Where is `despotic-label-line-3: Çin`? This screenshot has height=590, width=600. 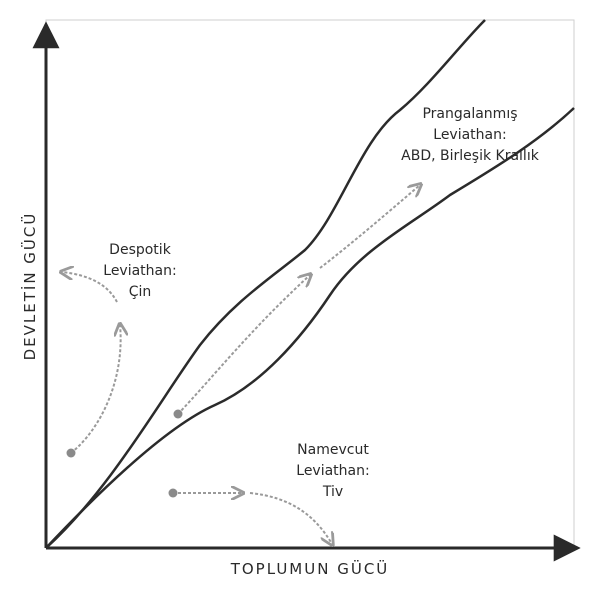
despotic-label-line-3: Çin is located at coordinates (140, 292).